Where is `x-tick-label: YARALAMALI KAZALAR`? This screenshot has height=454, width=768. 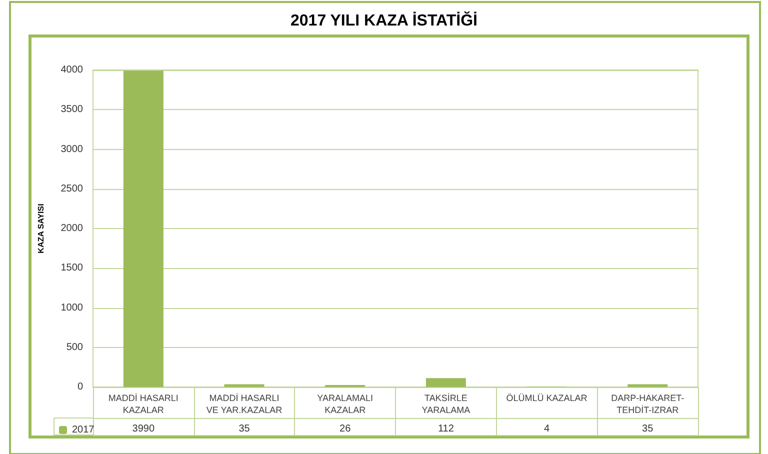 x-tick-label: YARALAMALI KAZALAR is located at coordinates (345, 404).